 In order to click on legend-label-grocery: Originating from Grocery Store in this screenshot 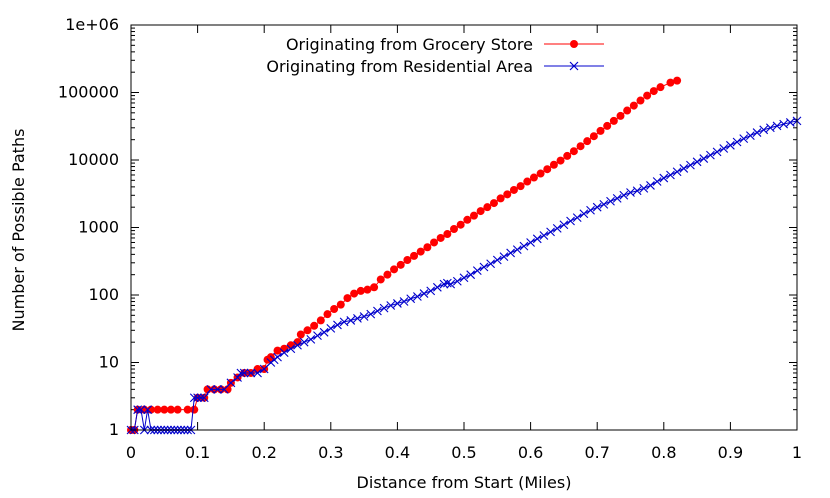, I will do `click(409, 44)`.